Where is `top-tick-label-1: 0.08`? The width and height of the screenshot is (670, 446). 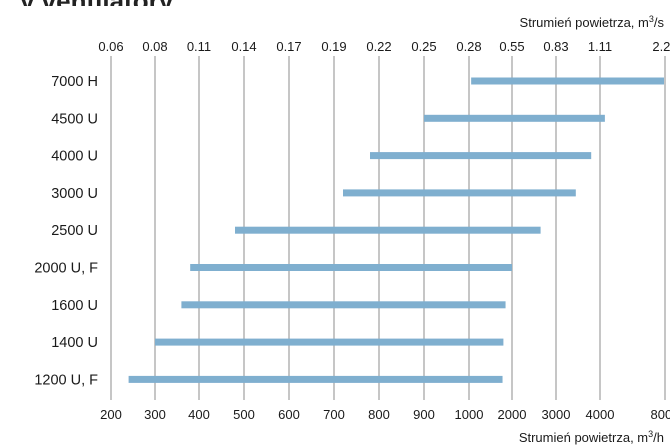
top-tick-label-1: 0.08 is located at coordinates (154, 46).